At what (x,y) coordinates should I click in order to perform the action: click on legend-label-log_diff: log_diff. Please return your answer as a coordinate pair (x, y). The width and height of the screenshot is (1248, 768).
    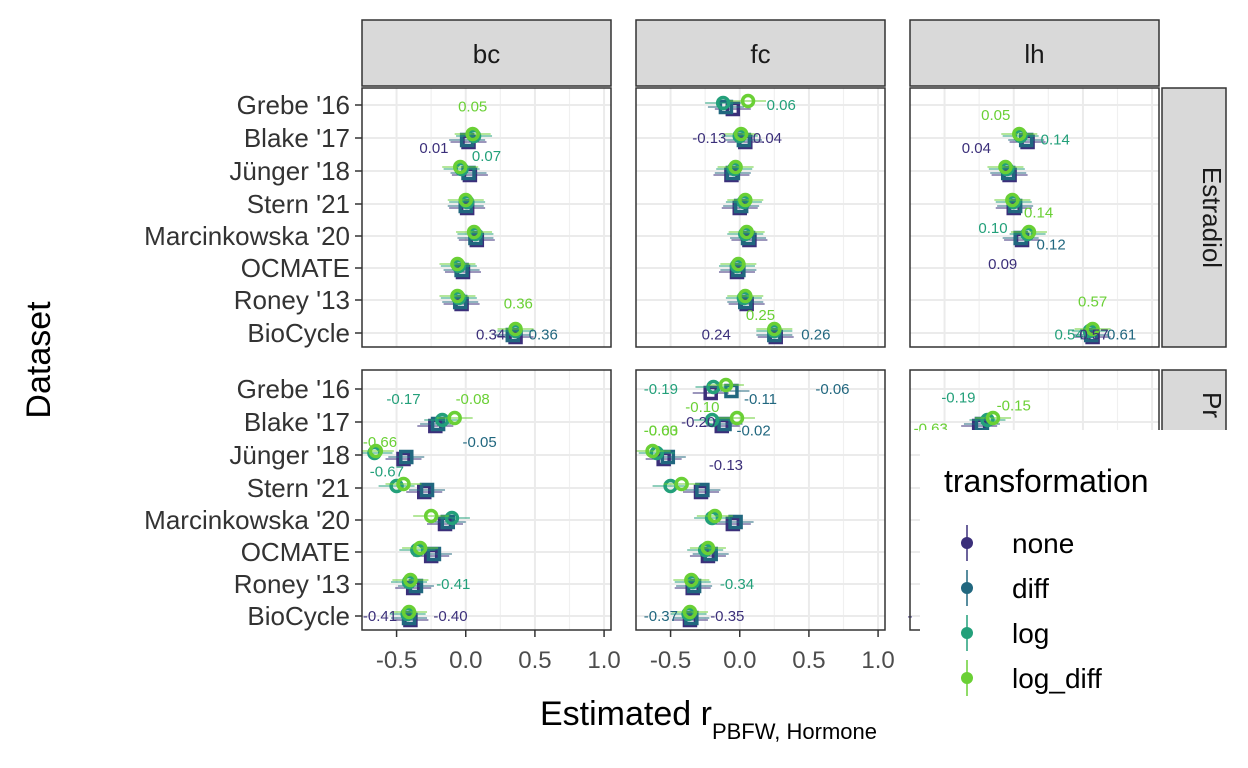
    Looking at the image, I should click on (1057, 678).